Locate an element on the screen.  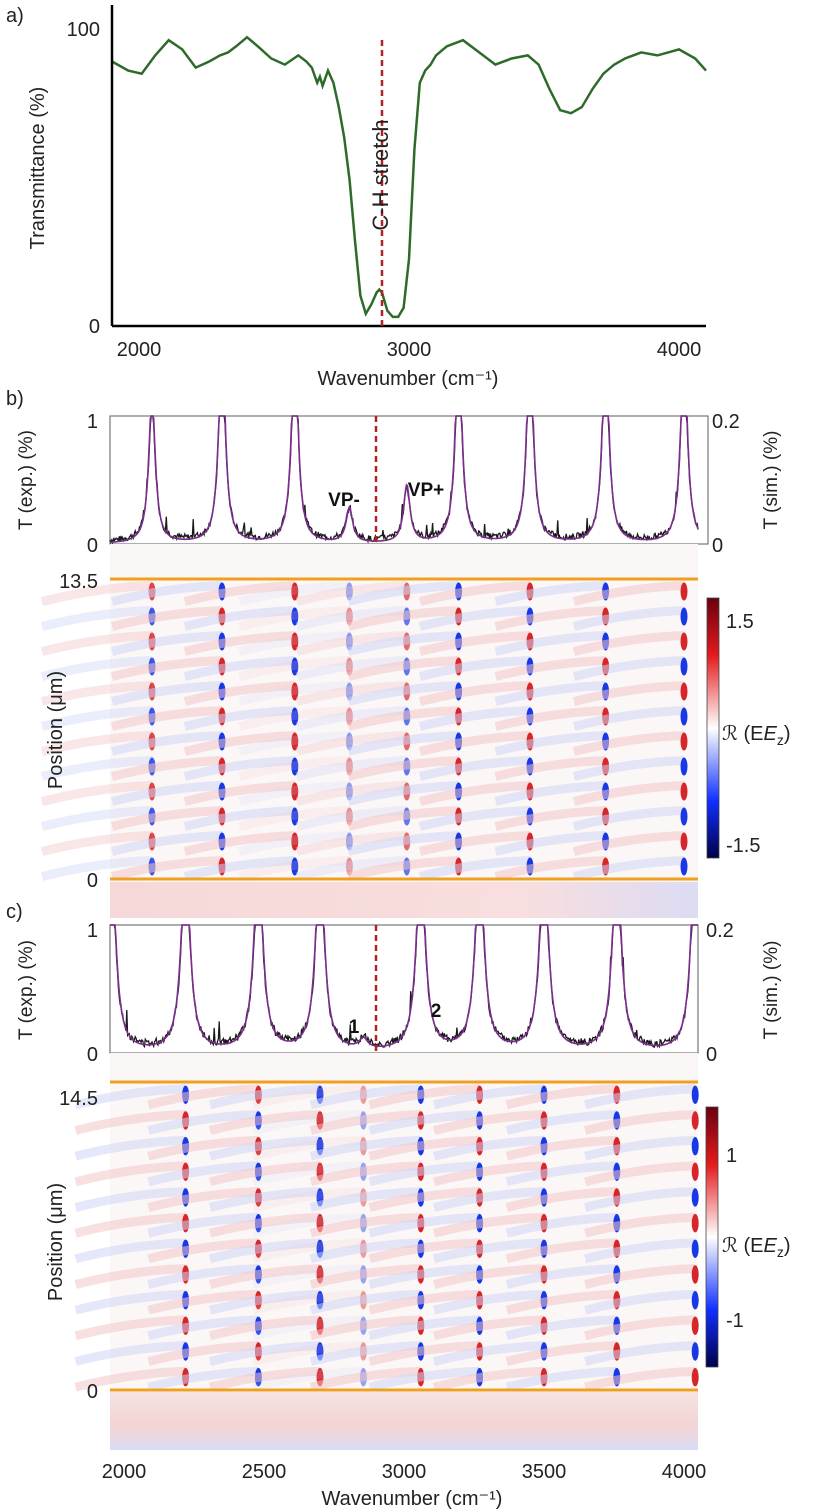
vp-plus-label: VP+ is located at coordinates (426, 490).